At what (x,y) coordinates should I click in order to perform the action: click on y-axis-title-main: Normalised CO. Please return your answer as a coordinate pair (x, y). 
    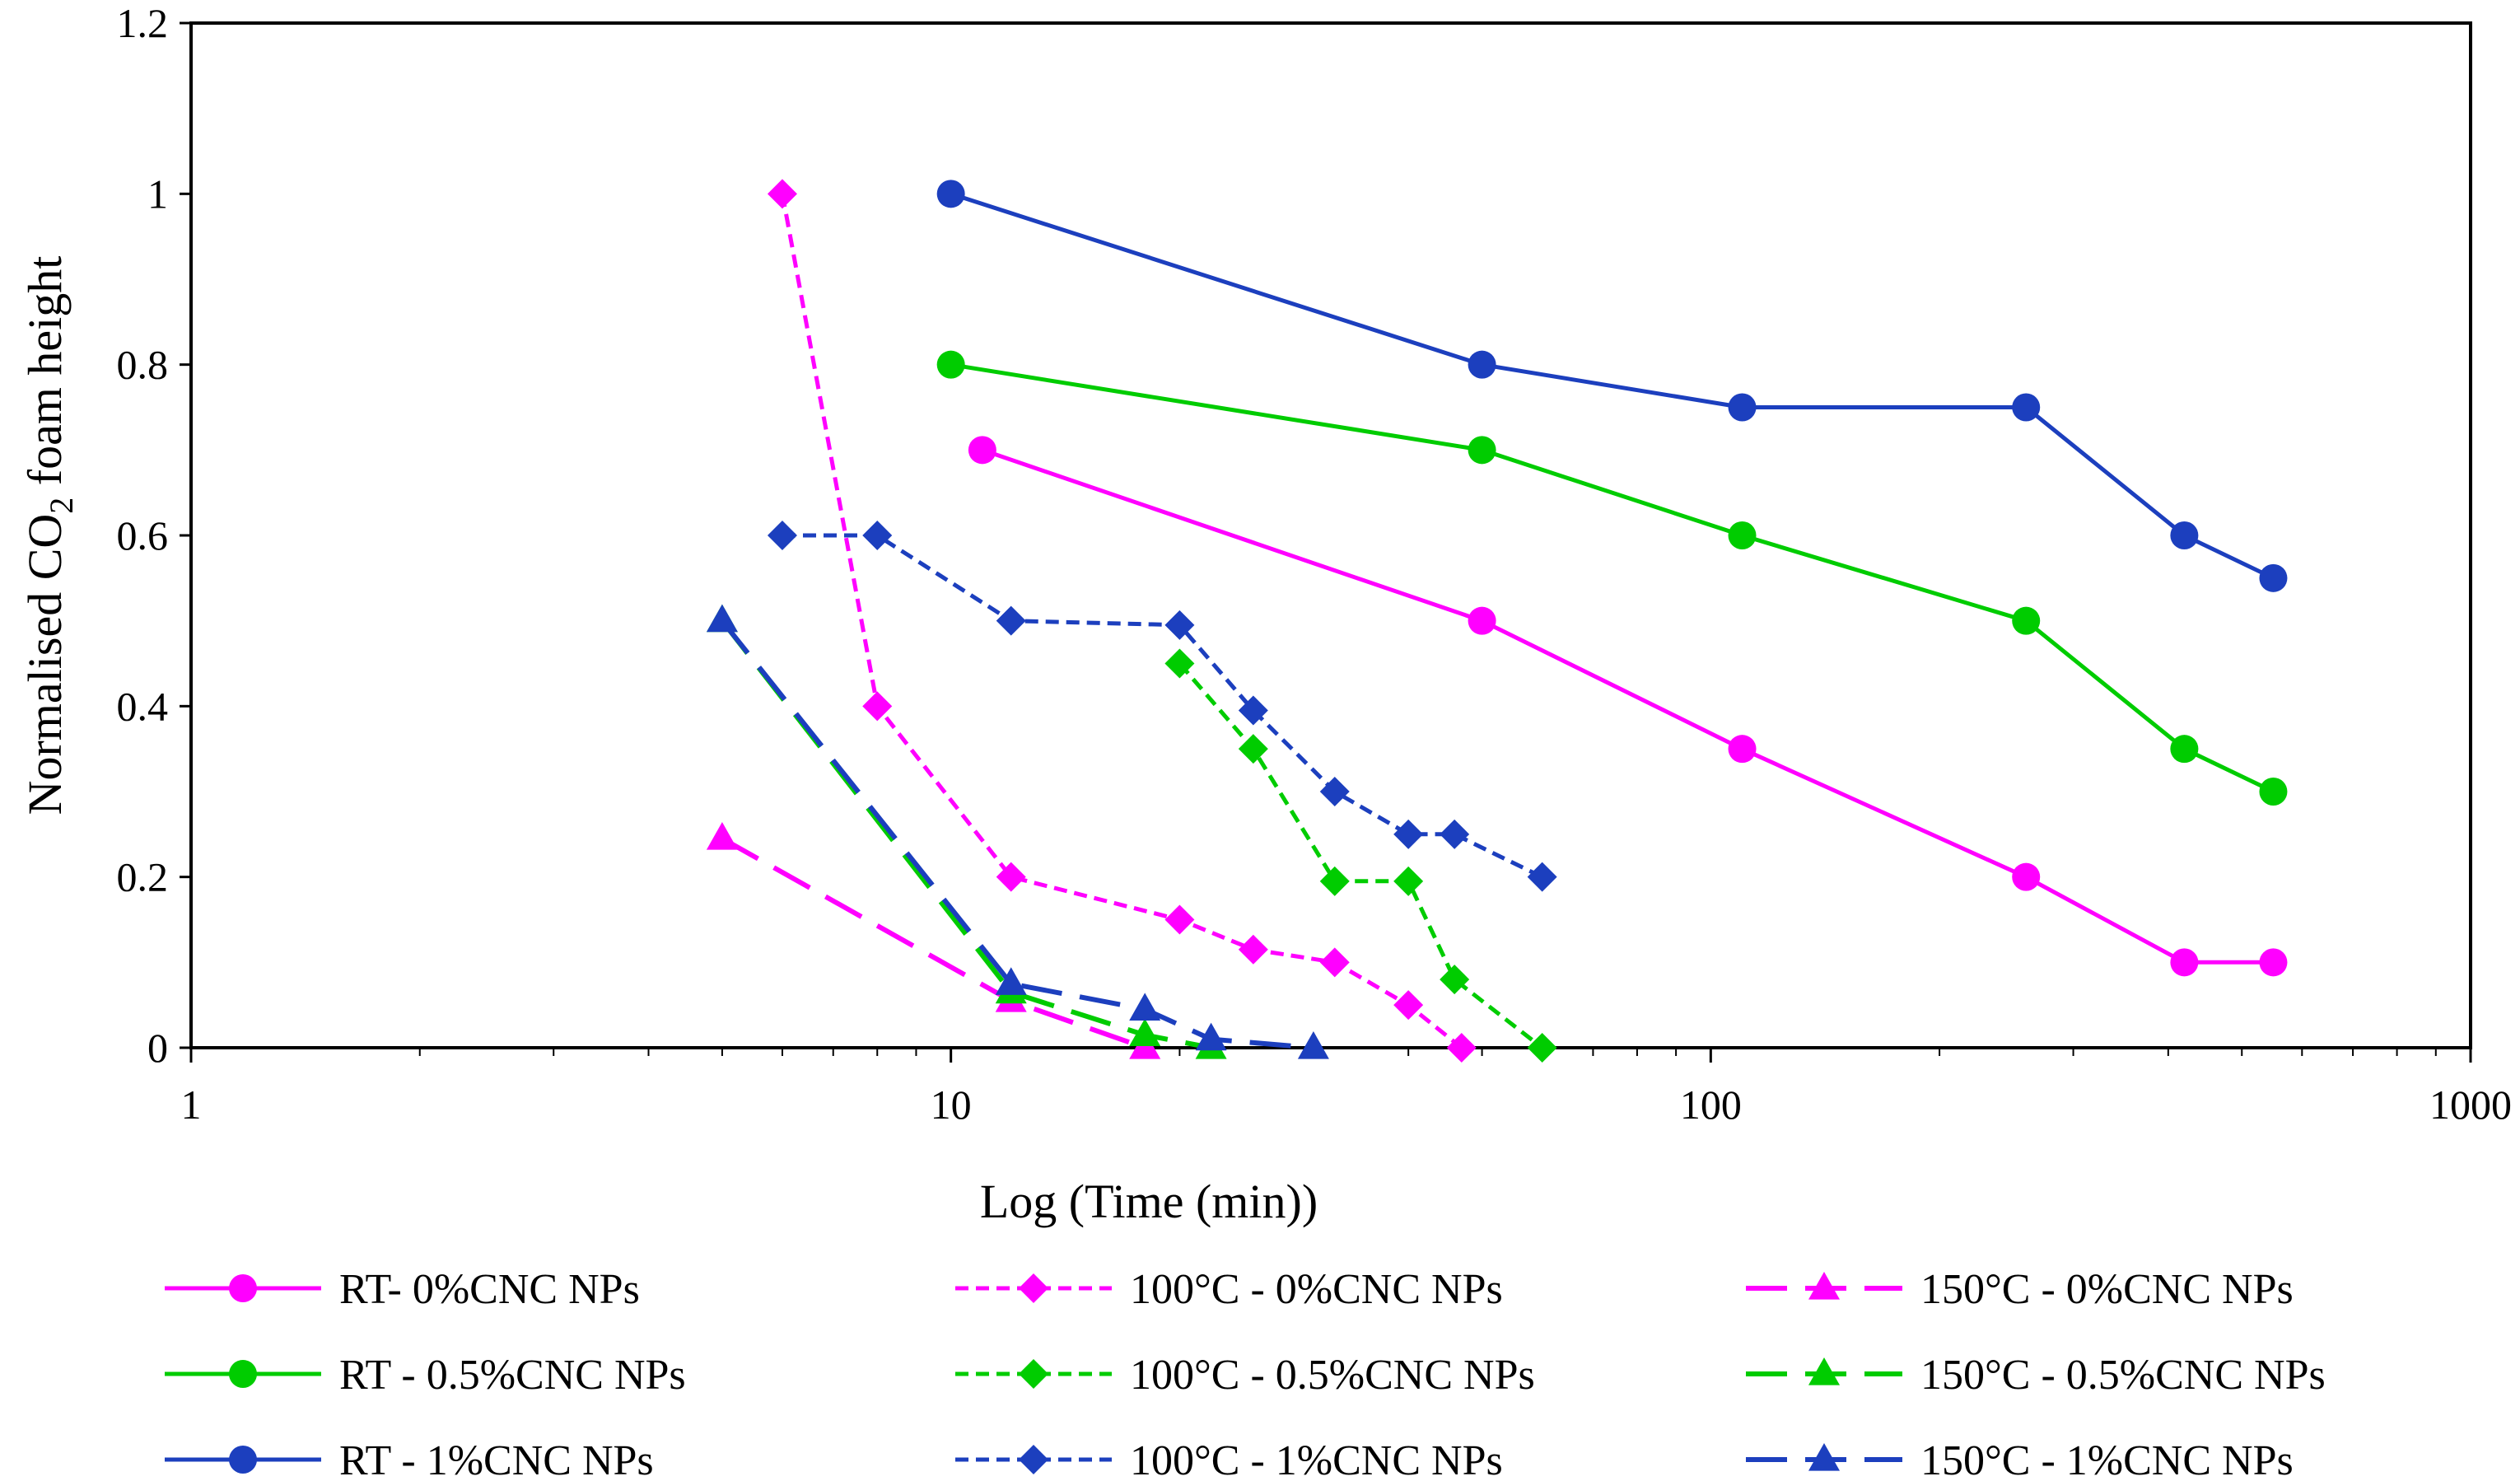
    Looking at the image, I should click on (45, 664).